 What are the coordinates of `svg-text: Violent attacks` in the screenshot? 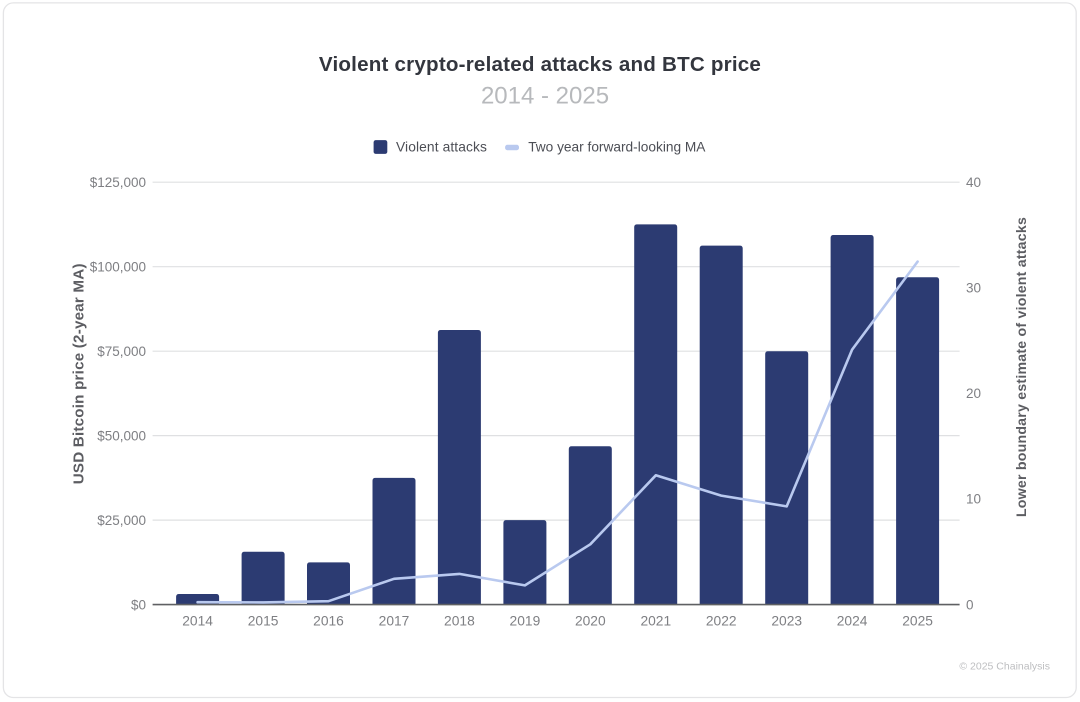 It's located at (441, 146).